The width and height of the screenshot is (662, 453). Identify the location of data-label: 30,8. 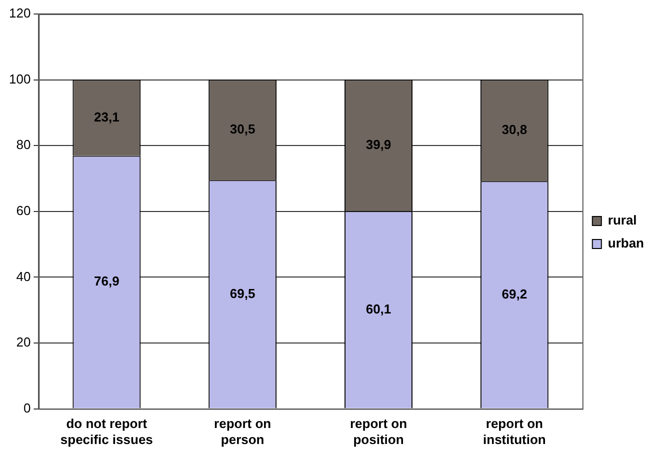
(515, 130).